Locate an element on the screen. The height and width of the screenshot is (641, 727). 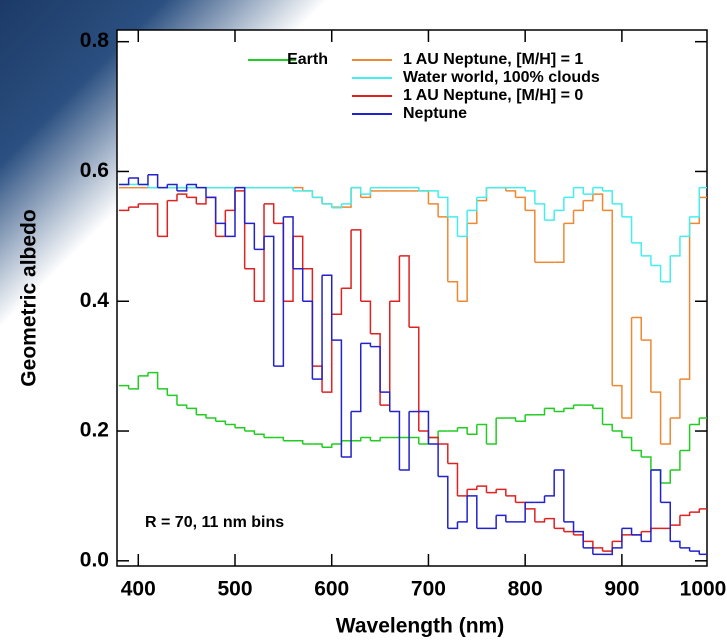
legend-label: Neptune is located at coordinates (435, 113).